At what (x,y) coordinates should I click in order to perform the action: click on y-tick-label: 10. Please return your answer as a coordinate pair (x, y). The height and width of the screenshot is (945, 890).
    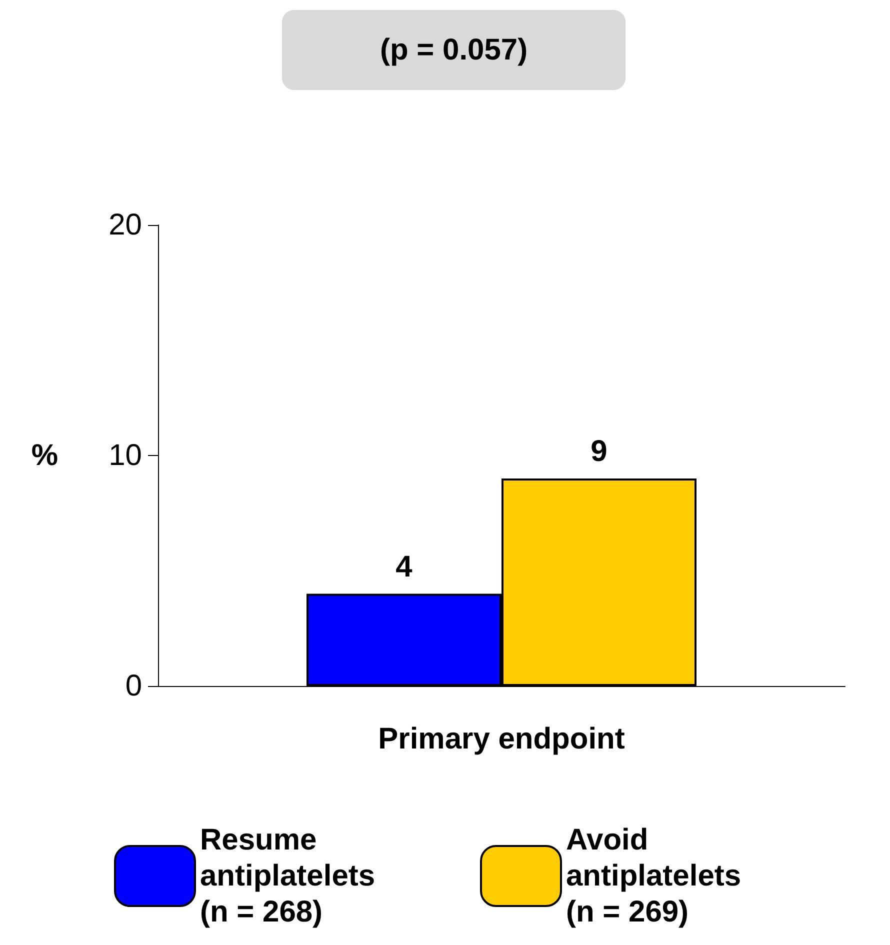
    Looking at the image, I should click on (125, 455).